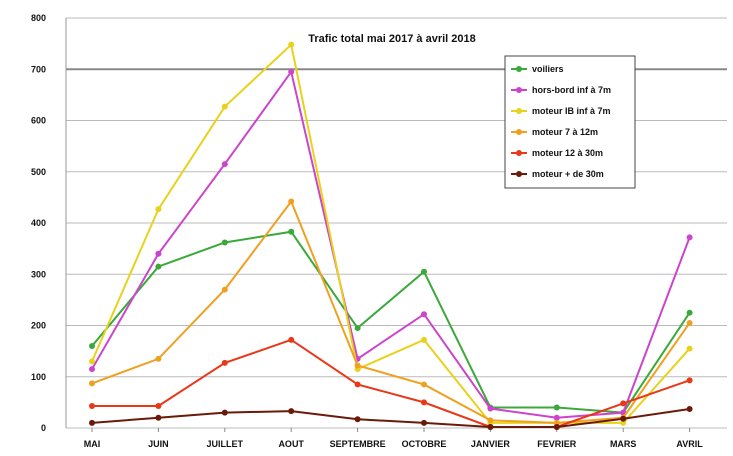  Describe the element at coordinates (38, 121) in the screenshot. I see `y-tick-label: 600` at that location.